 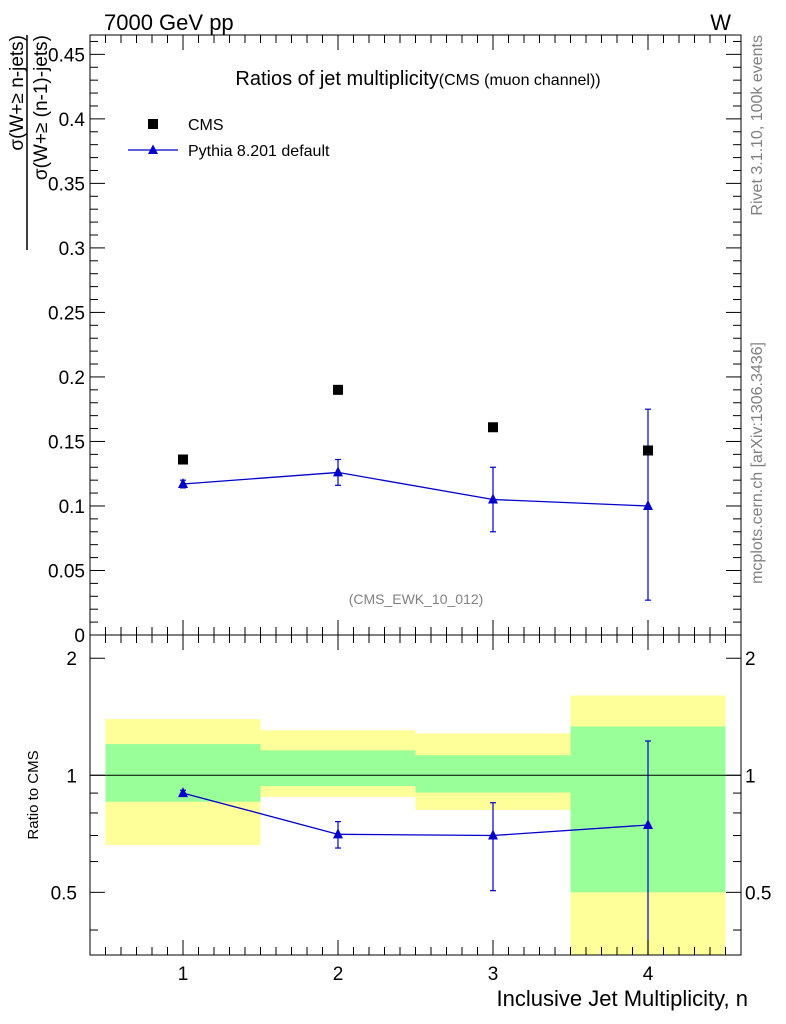 What do you see at coordinates (66, 313) in the screenshot?
I see `main-y-tick-label: 0.25` at bounding box center [66, 313].